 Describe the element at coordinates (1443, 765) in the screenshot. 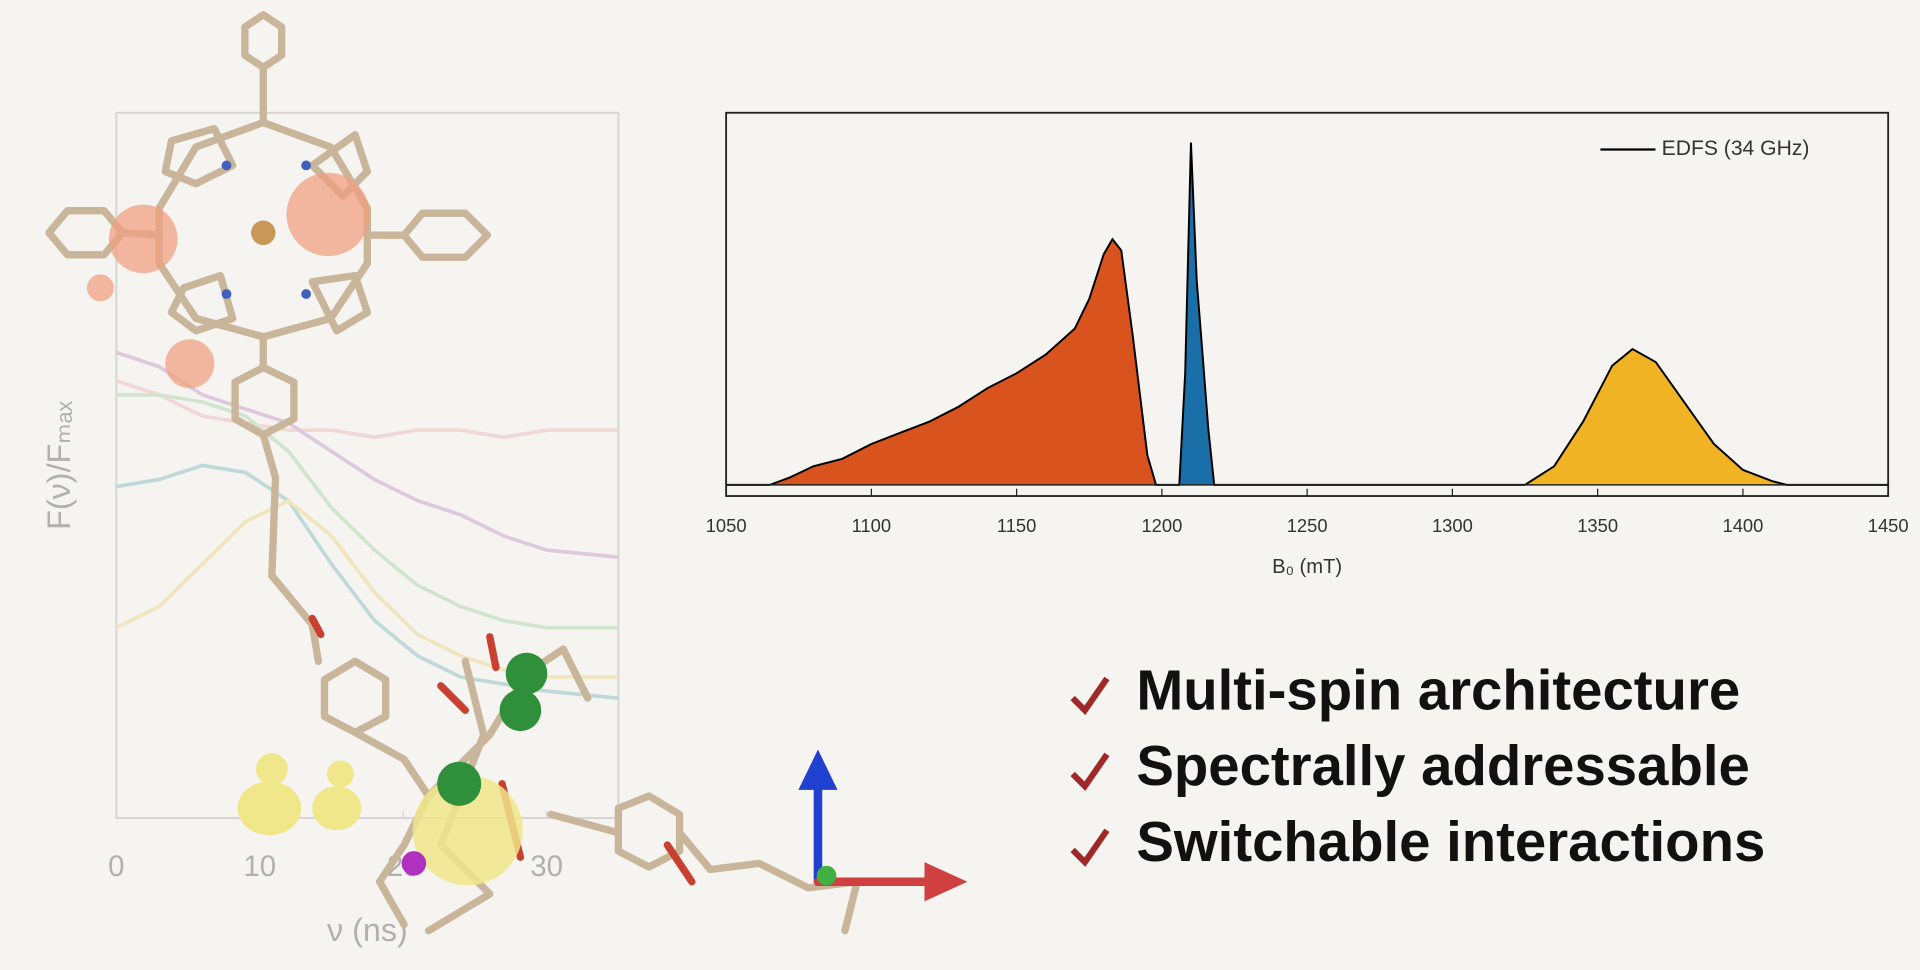

I see `bullet: Spectrally addressable` at that location.